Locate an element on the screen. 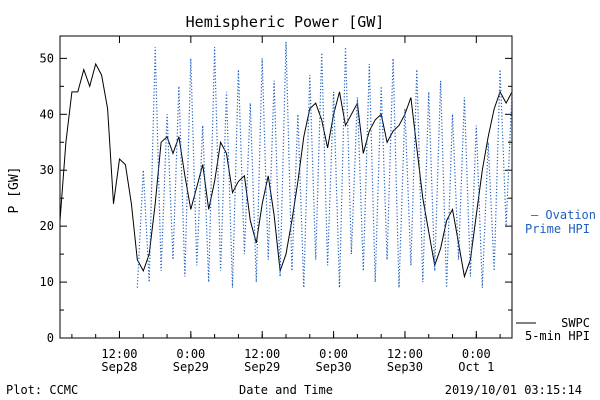 This screenshot has width=600, height=400. y-axis-label: P [GW] is located at coordinates (14, 190).